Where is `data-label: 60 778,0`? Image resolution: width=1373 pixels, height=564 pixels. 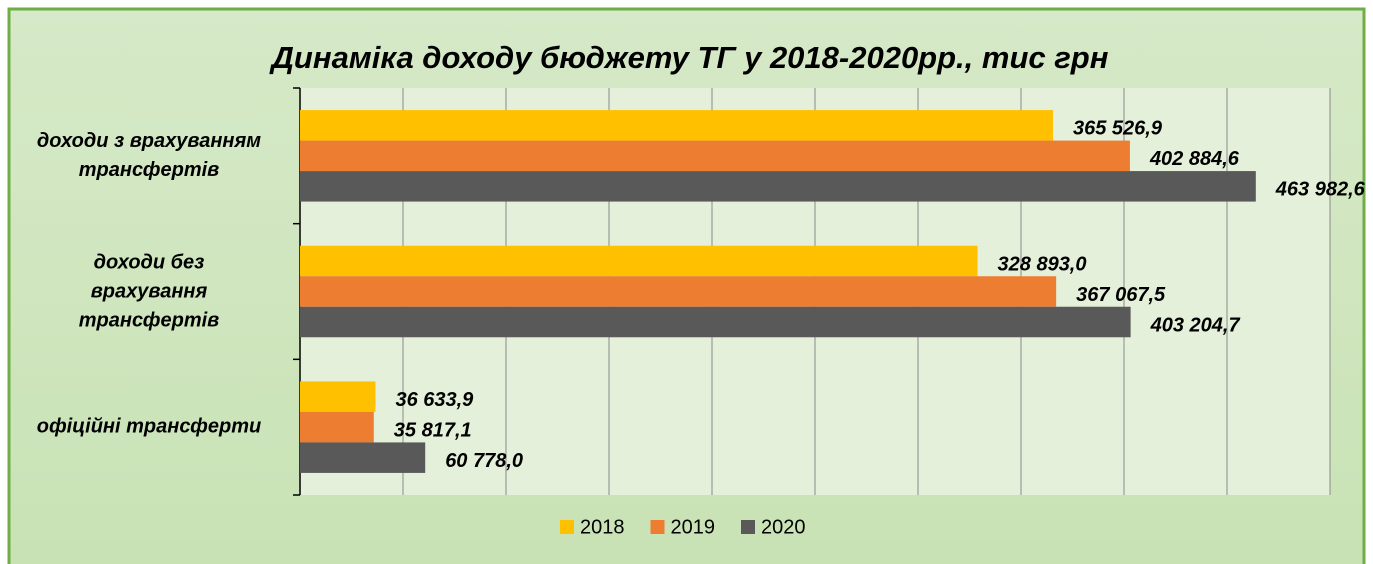 data-label: 60 778,0 is located at coordinates (484, 461).